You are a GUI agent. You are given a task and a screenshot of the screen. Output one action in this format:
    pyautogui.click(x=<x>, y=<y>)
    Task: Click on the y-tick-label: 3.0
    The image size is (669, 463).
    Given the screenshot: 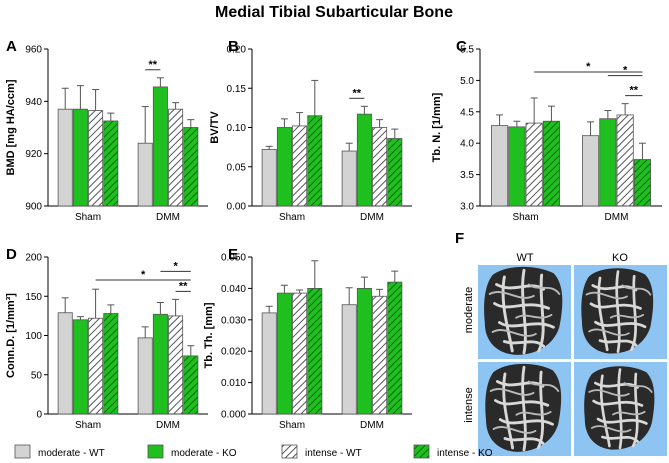 What is the action you would take?
    pyautogui.click(x=467, y=207)
    